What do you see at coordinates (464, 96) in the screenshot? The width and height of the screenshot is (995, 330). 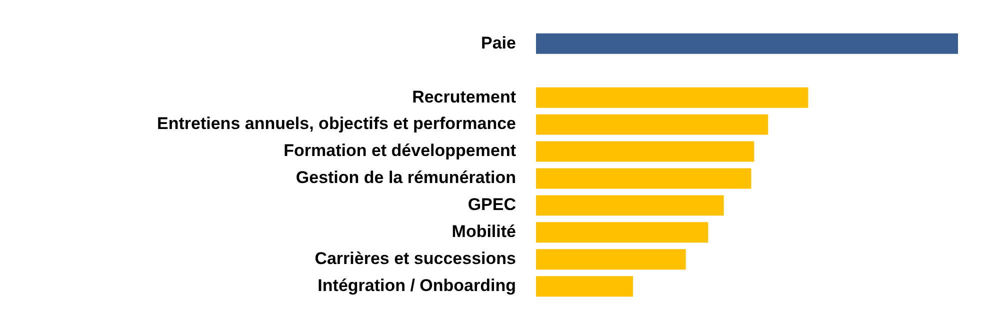 I see `y-tick-label: Recrutement` at bounding box center [464, 96].